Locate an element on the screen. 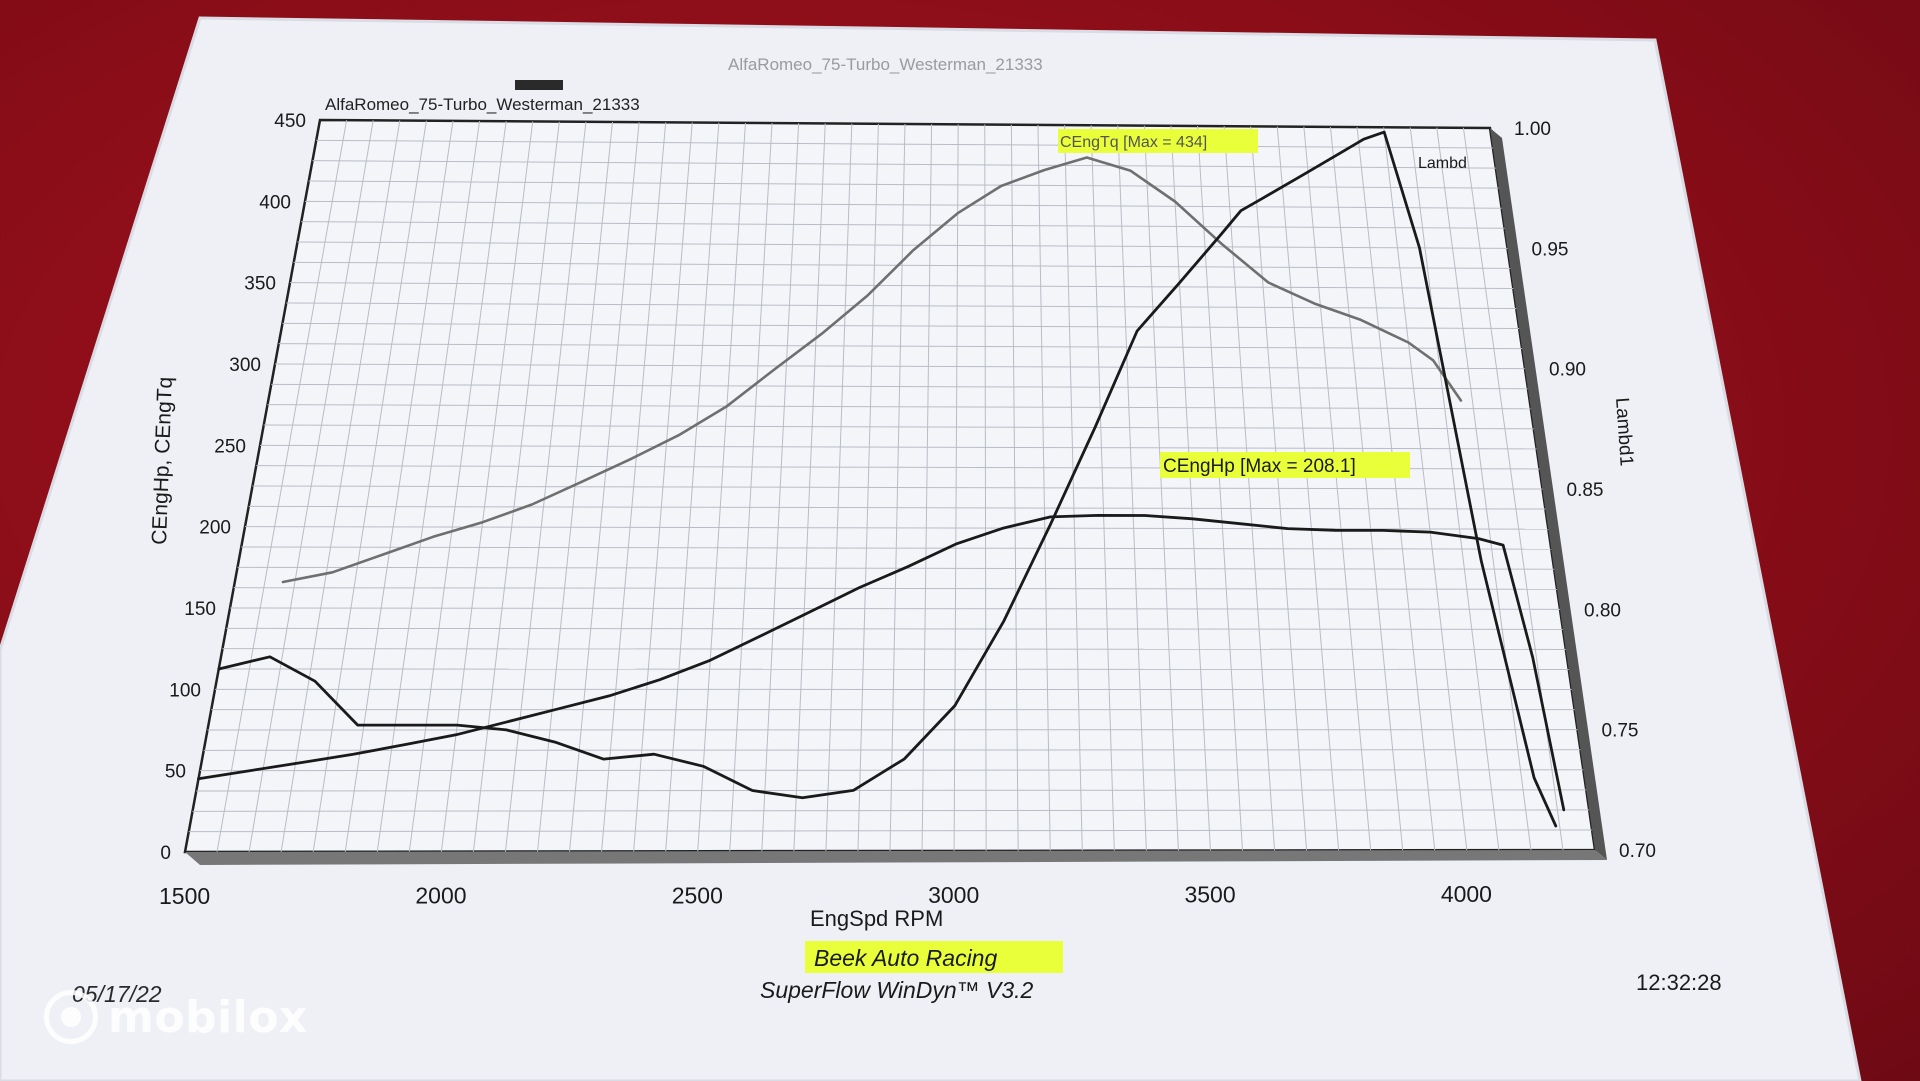 This screenshot has height=1081, width=1920. chart-title: AlfaRomeo_75-Turbo_Westerman_21333 is located at coordinates (482, 104).